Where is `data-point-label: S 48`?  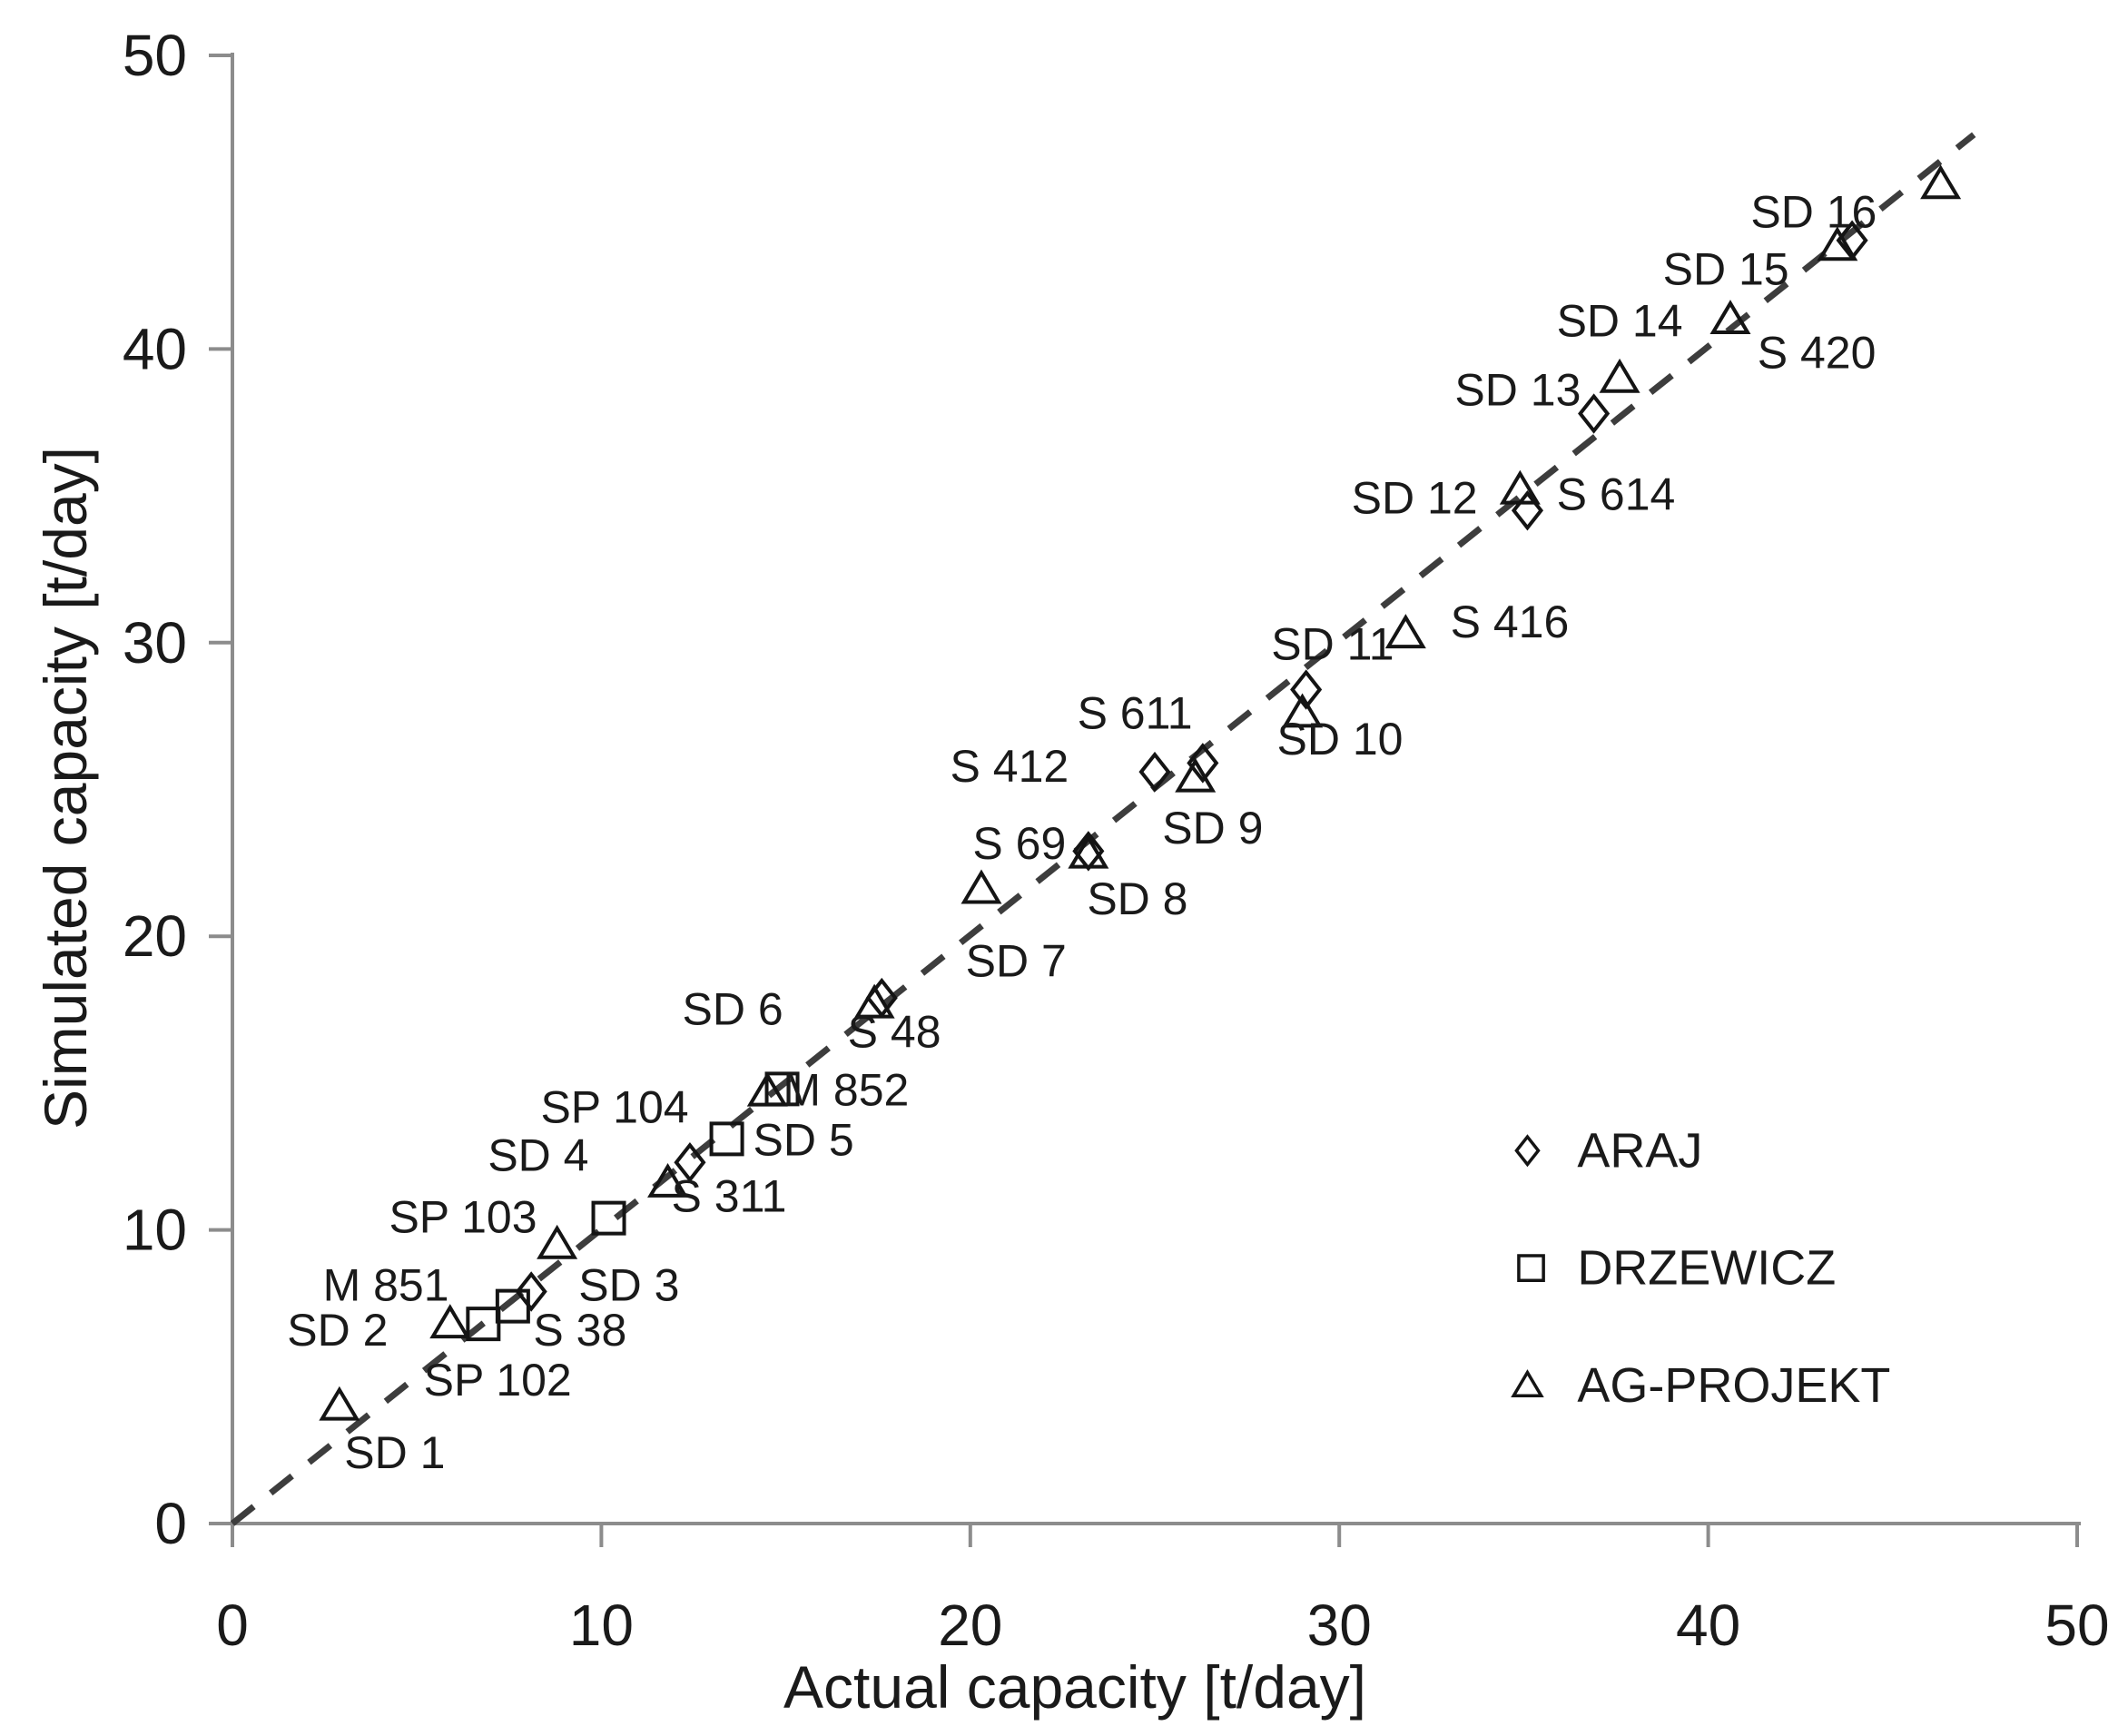
data-point-label: S 48 is located at coordinates (894, 1031).